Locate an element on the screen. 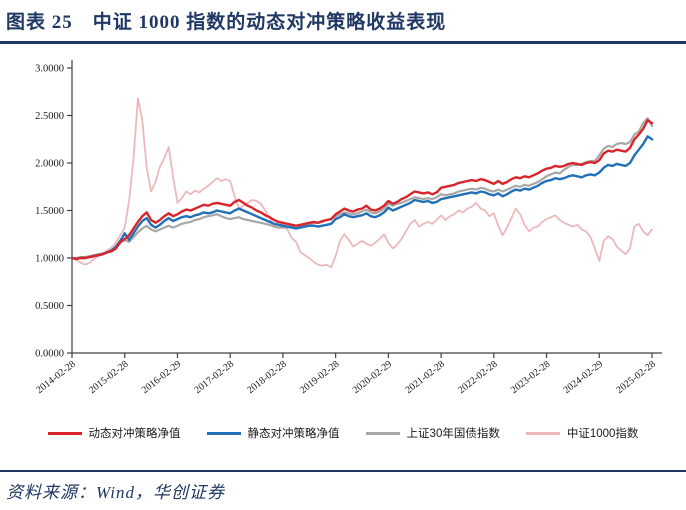 This screenshot has width=686, height=510. y-axis-label: 1.5000 is located at coordinates (49, 211).